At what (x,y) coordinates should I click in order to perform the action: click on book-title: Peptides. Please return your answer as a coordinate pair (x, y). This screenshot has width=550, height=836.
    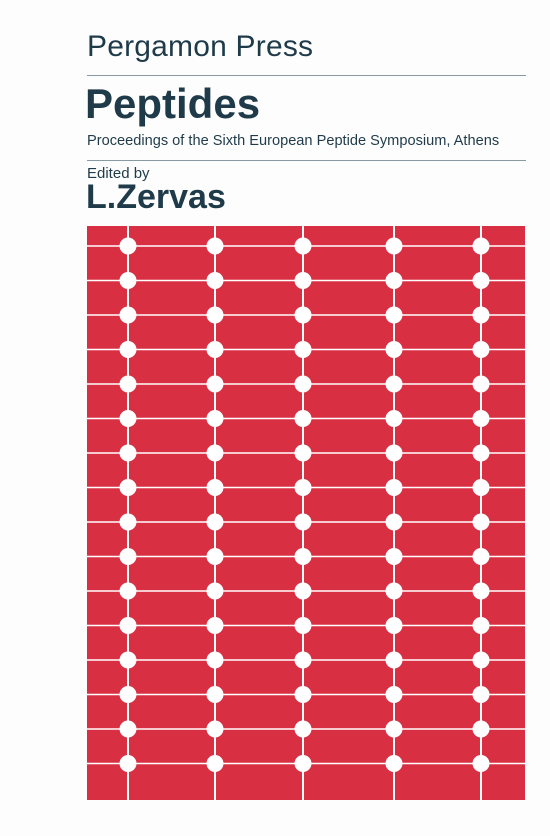
    Looking at the image, I should click on (173, 103).